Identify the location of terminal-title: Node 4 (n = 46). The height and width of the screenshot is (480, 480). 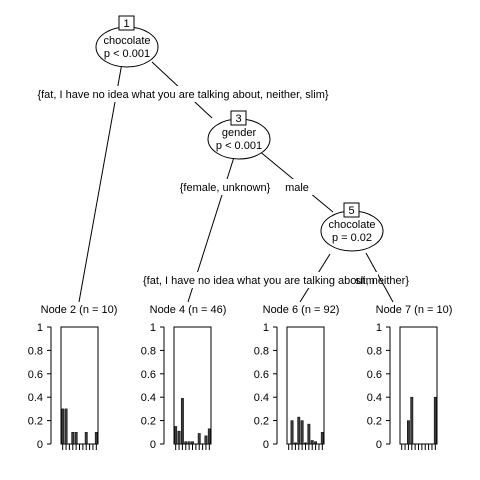
(188, 310).